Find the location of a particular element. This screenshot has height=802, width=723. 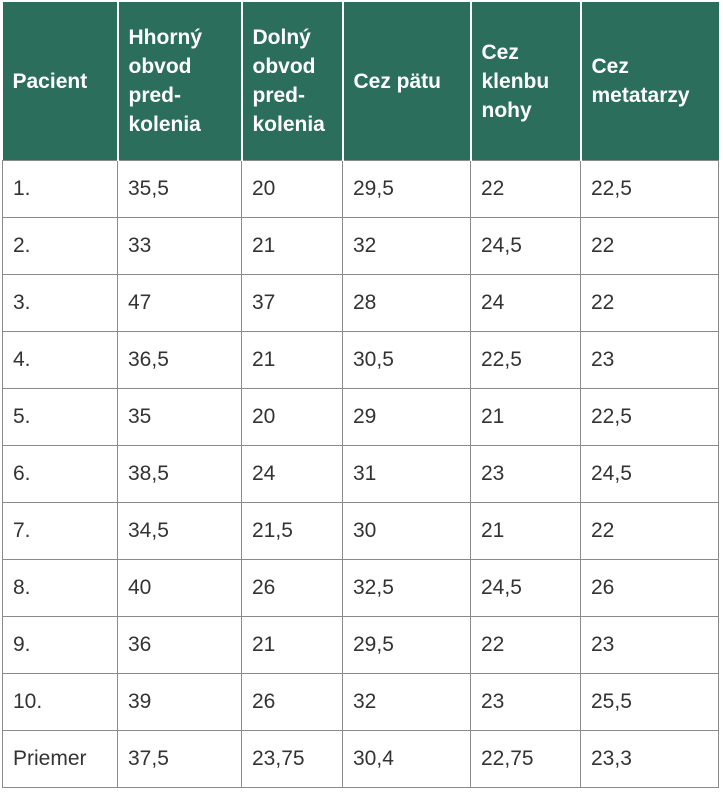

header-cell: Cez pätu is located at coordinates (407, 81).